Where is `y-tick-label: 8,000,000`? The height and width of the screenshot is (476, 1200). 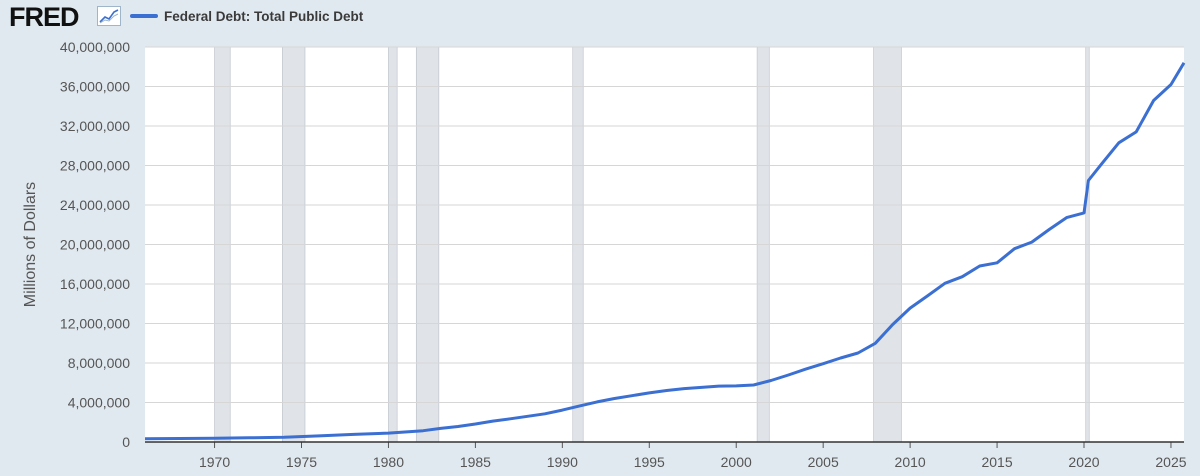
y-tick-label: 8,000,000 is located at coordinates (99, 363).